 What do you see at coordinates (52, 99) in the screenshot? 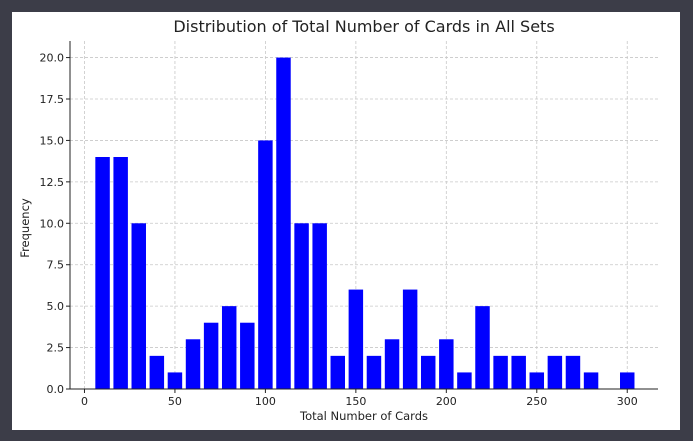
I see `y-tick-label-17.5: 17.5` at bounding box center [52, 99].